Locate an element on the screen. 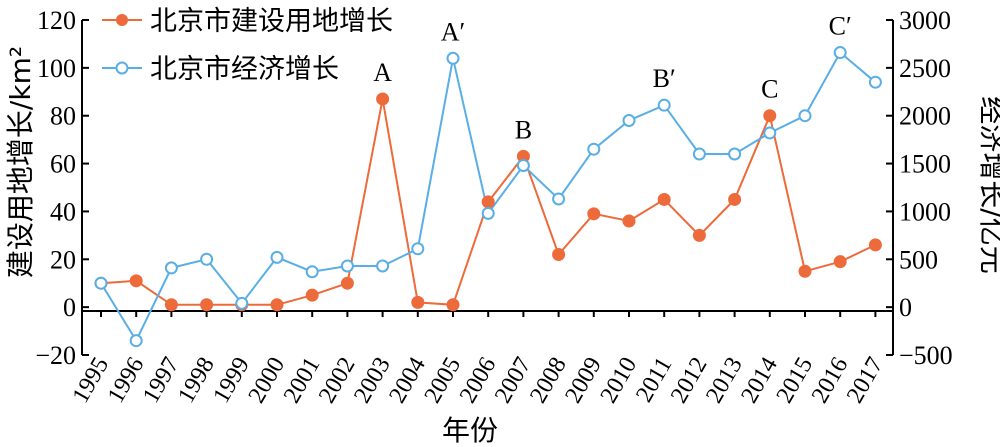 Image resolution: width=1000 pixels, height=447 pixels. x-tick-label: 2006 is located at coordinates (478, 380).